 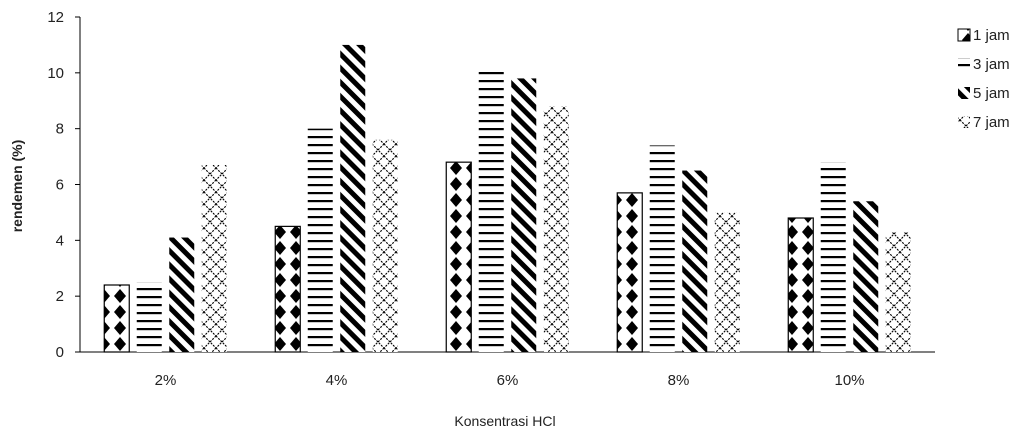 I want to click on bar-1-jam-6pct, so click(x=458, y=257).